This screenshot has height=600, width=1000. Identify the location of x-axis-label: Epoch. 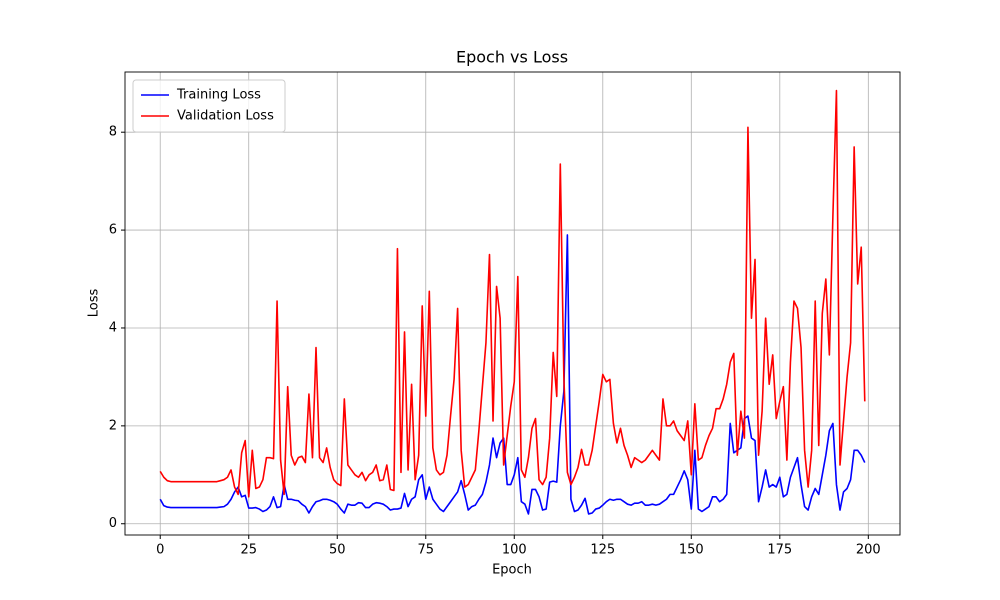
(512, 570).